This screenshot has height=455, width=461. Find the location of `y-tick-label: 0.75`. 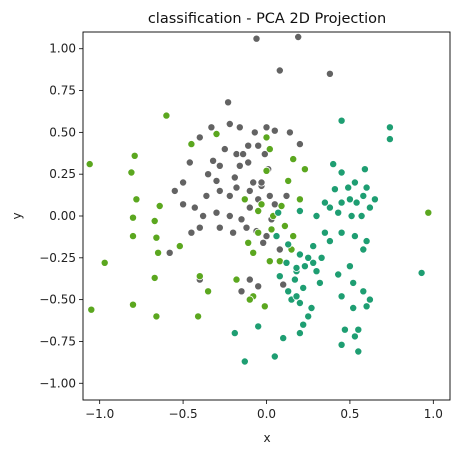

y-tick-label: 0.75 is located at coordinates (62, 91).